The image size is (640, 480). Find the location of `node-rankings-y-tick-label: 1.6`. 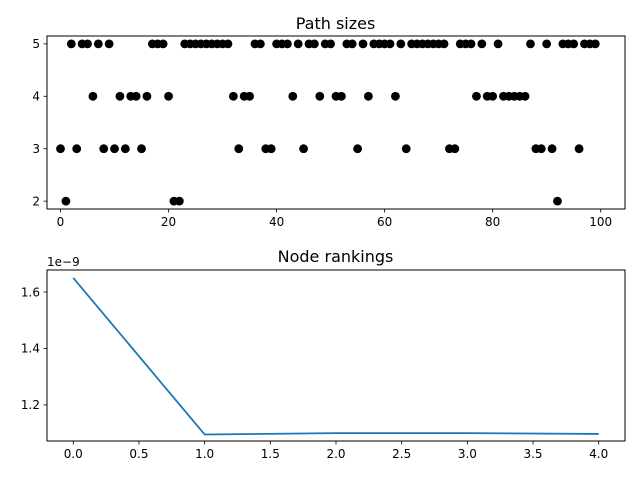

node-rankings-y-tick-label: 1.6 is located at coordinates (30, 292).